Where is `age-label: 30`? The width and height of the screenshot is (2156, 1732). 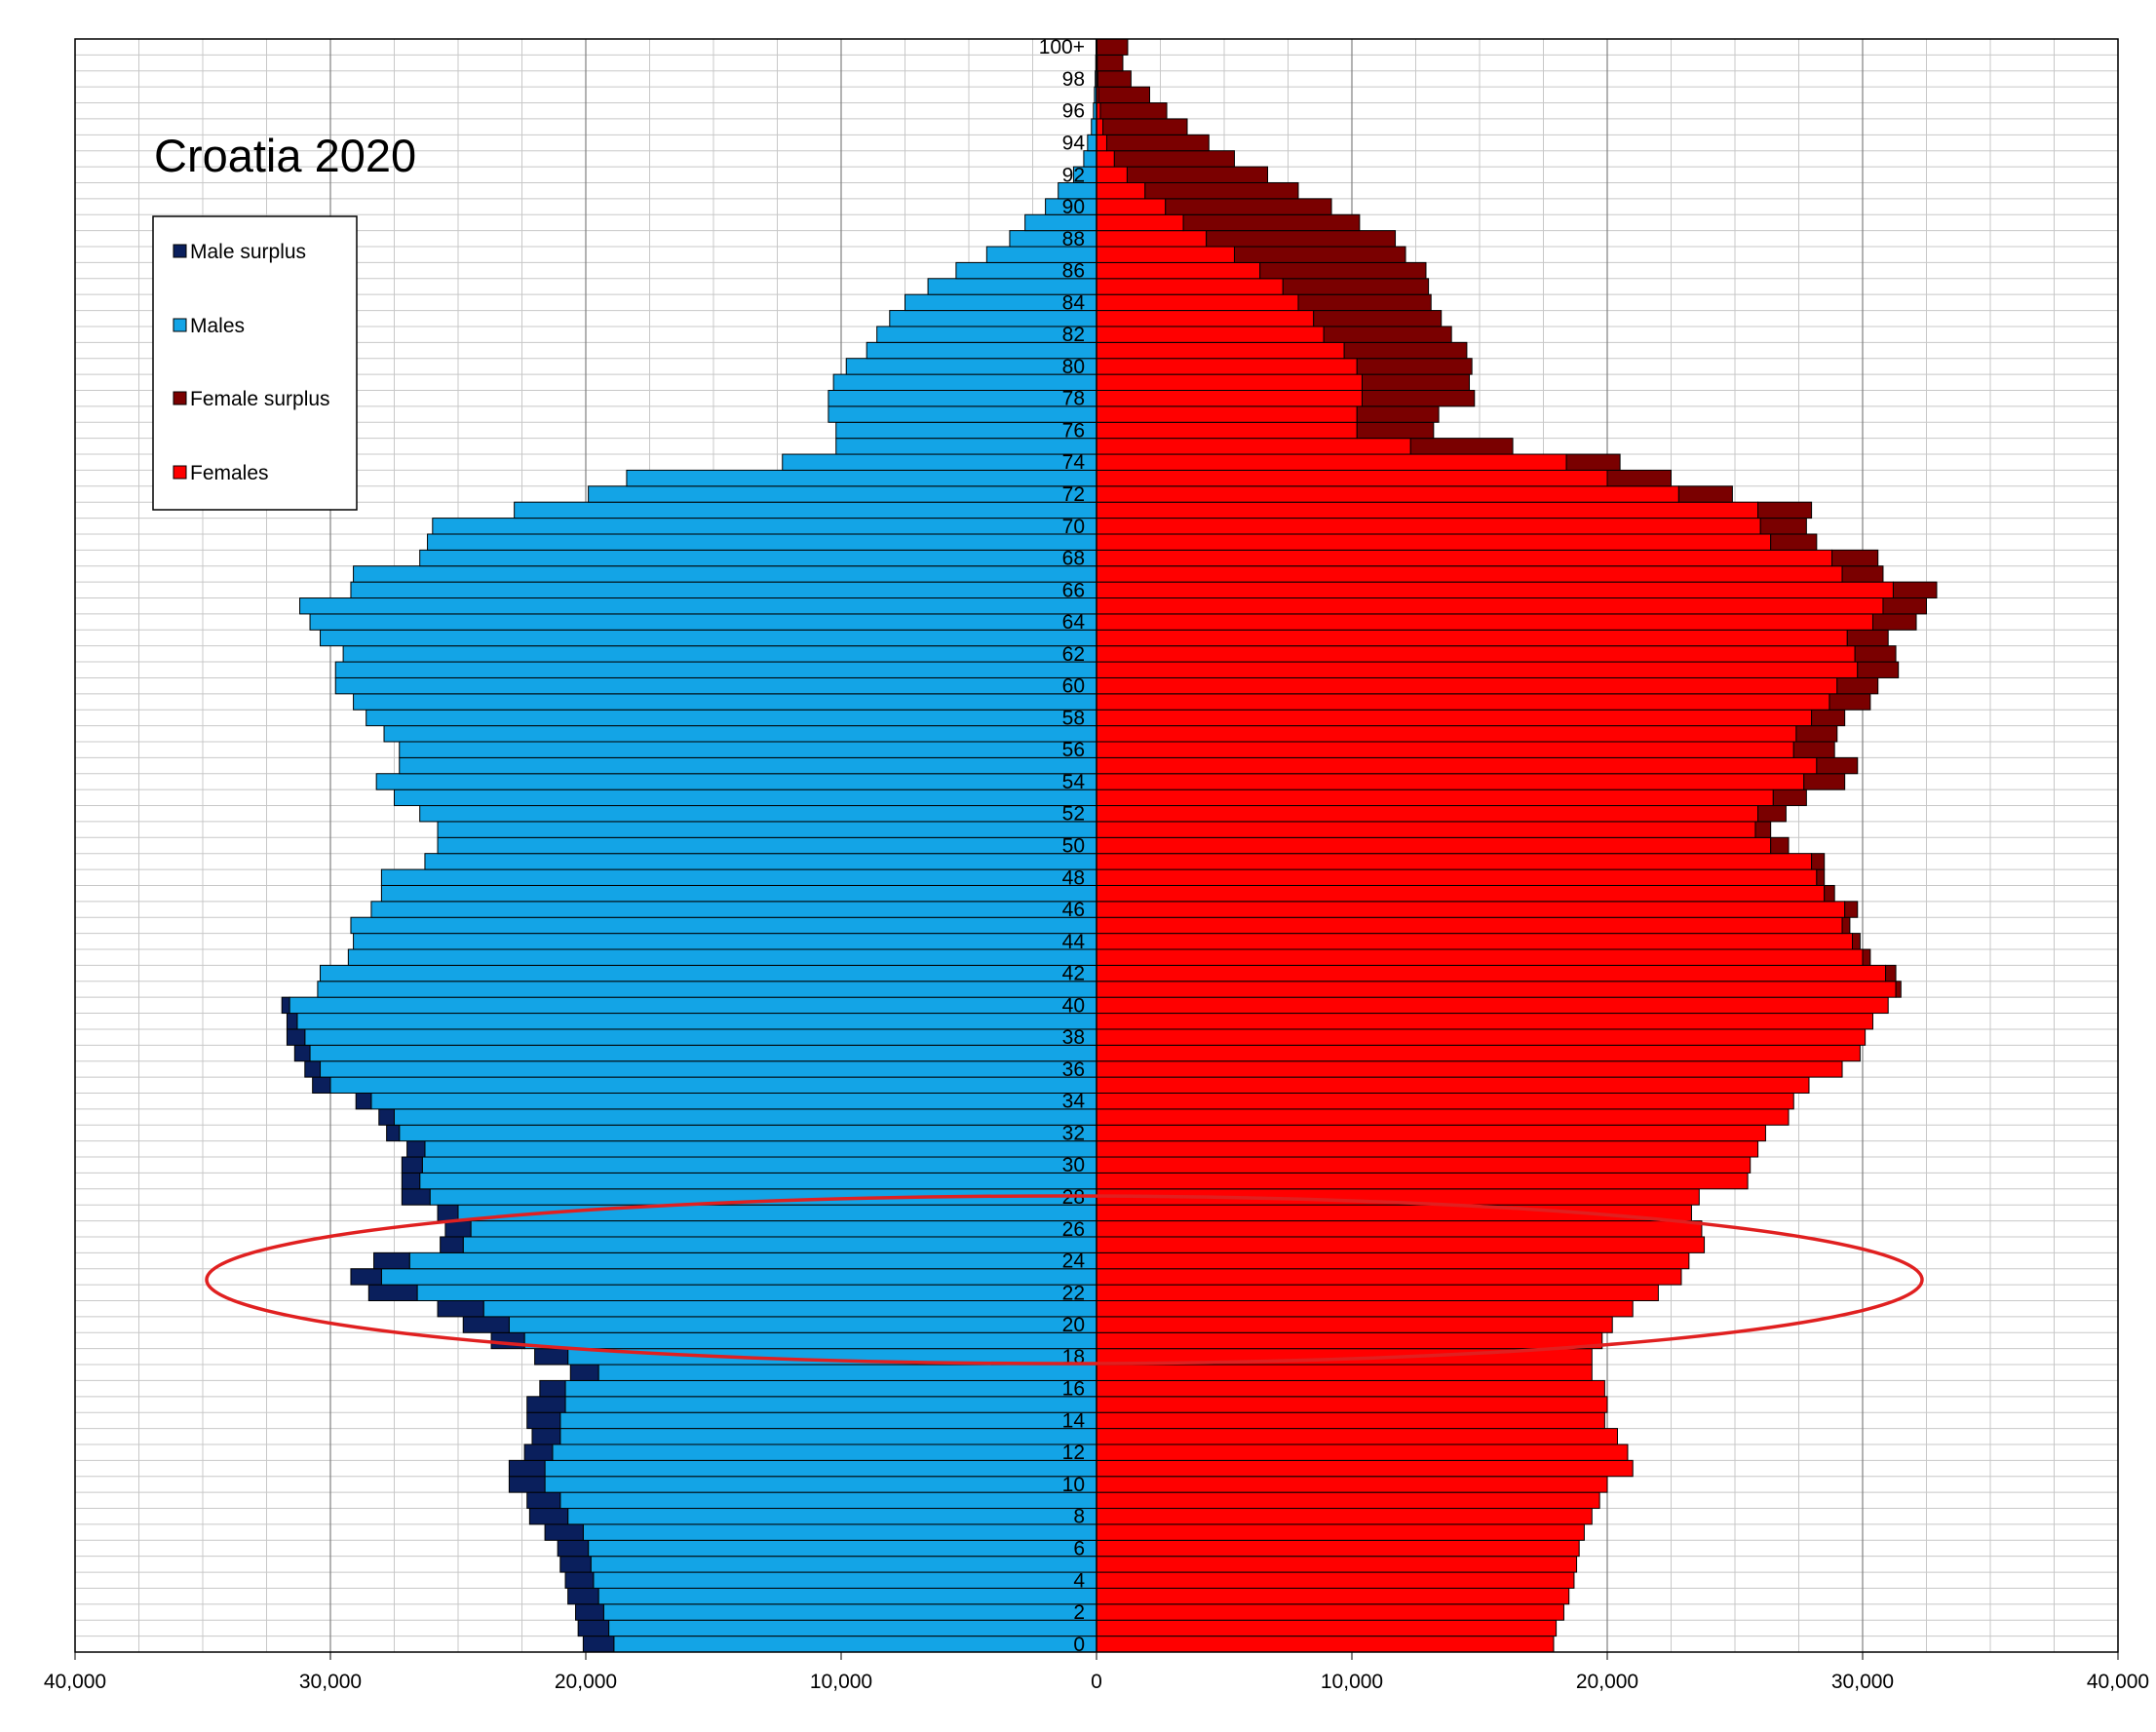
age-label: 30 is located at coordinates (1073, 1165).